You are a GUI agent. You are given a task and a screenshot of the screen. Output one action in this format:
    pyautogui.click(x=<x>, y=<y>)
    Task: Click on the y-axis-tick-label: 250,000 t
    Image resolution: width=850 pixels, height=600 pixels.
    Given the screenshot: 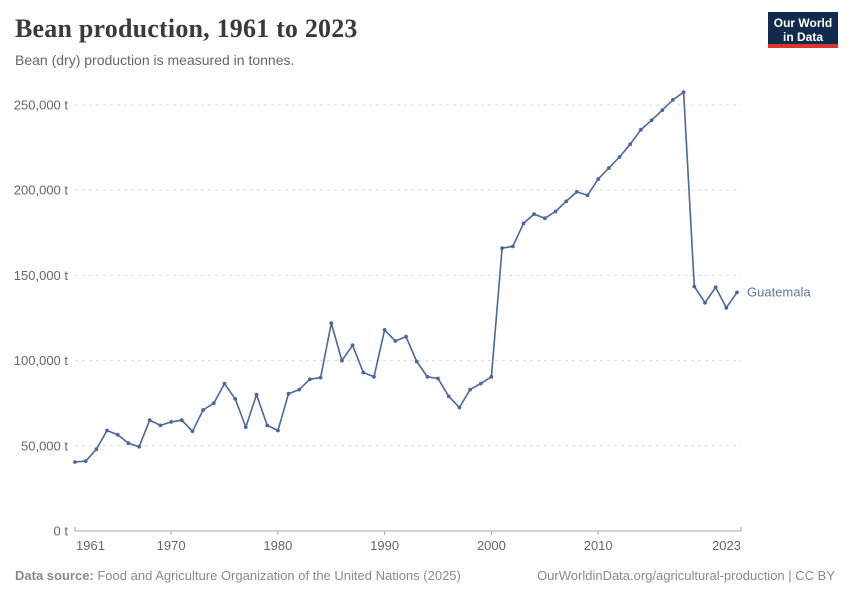 What is the action you would take?
    pyautogui.click(x=41, y=105)
    